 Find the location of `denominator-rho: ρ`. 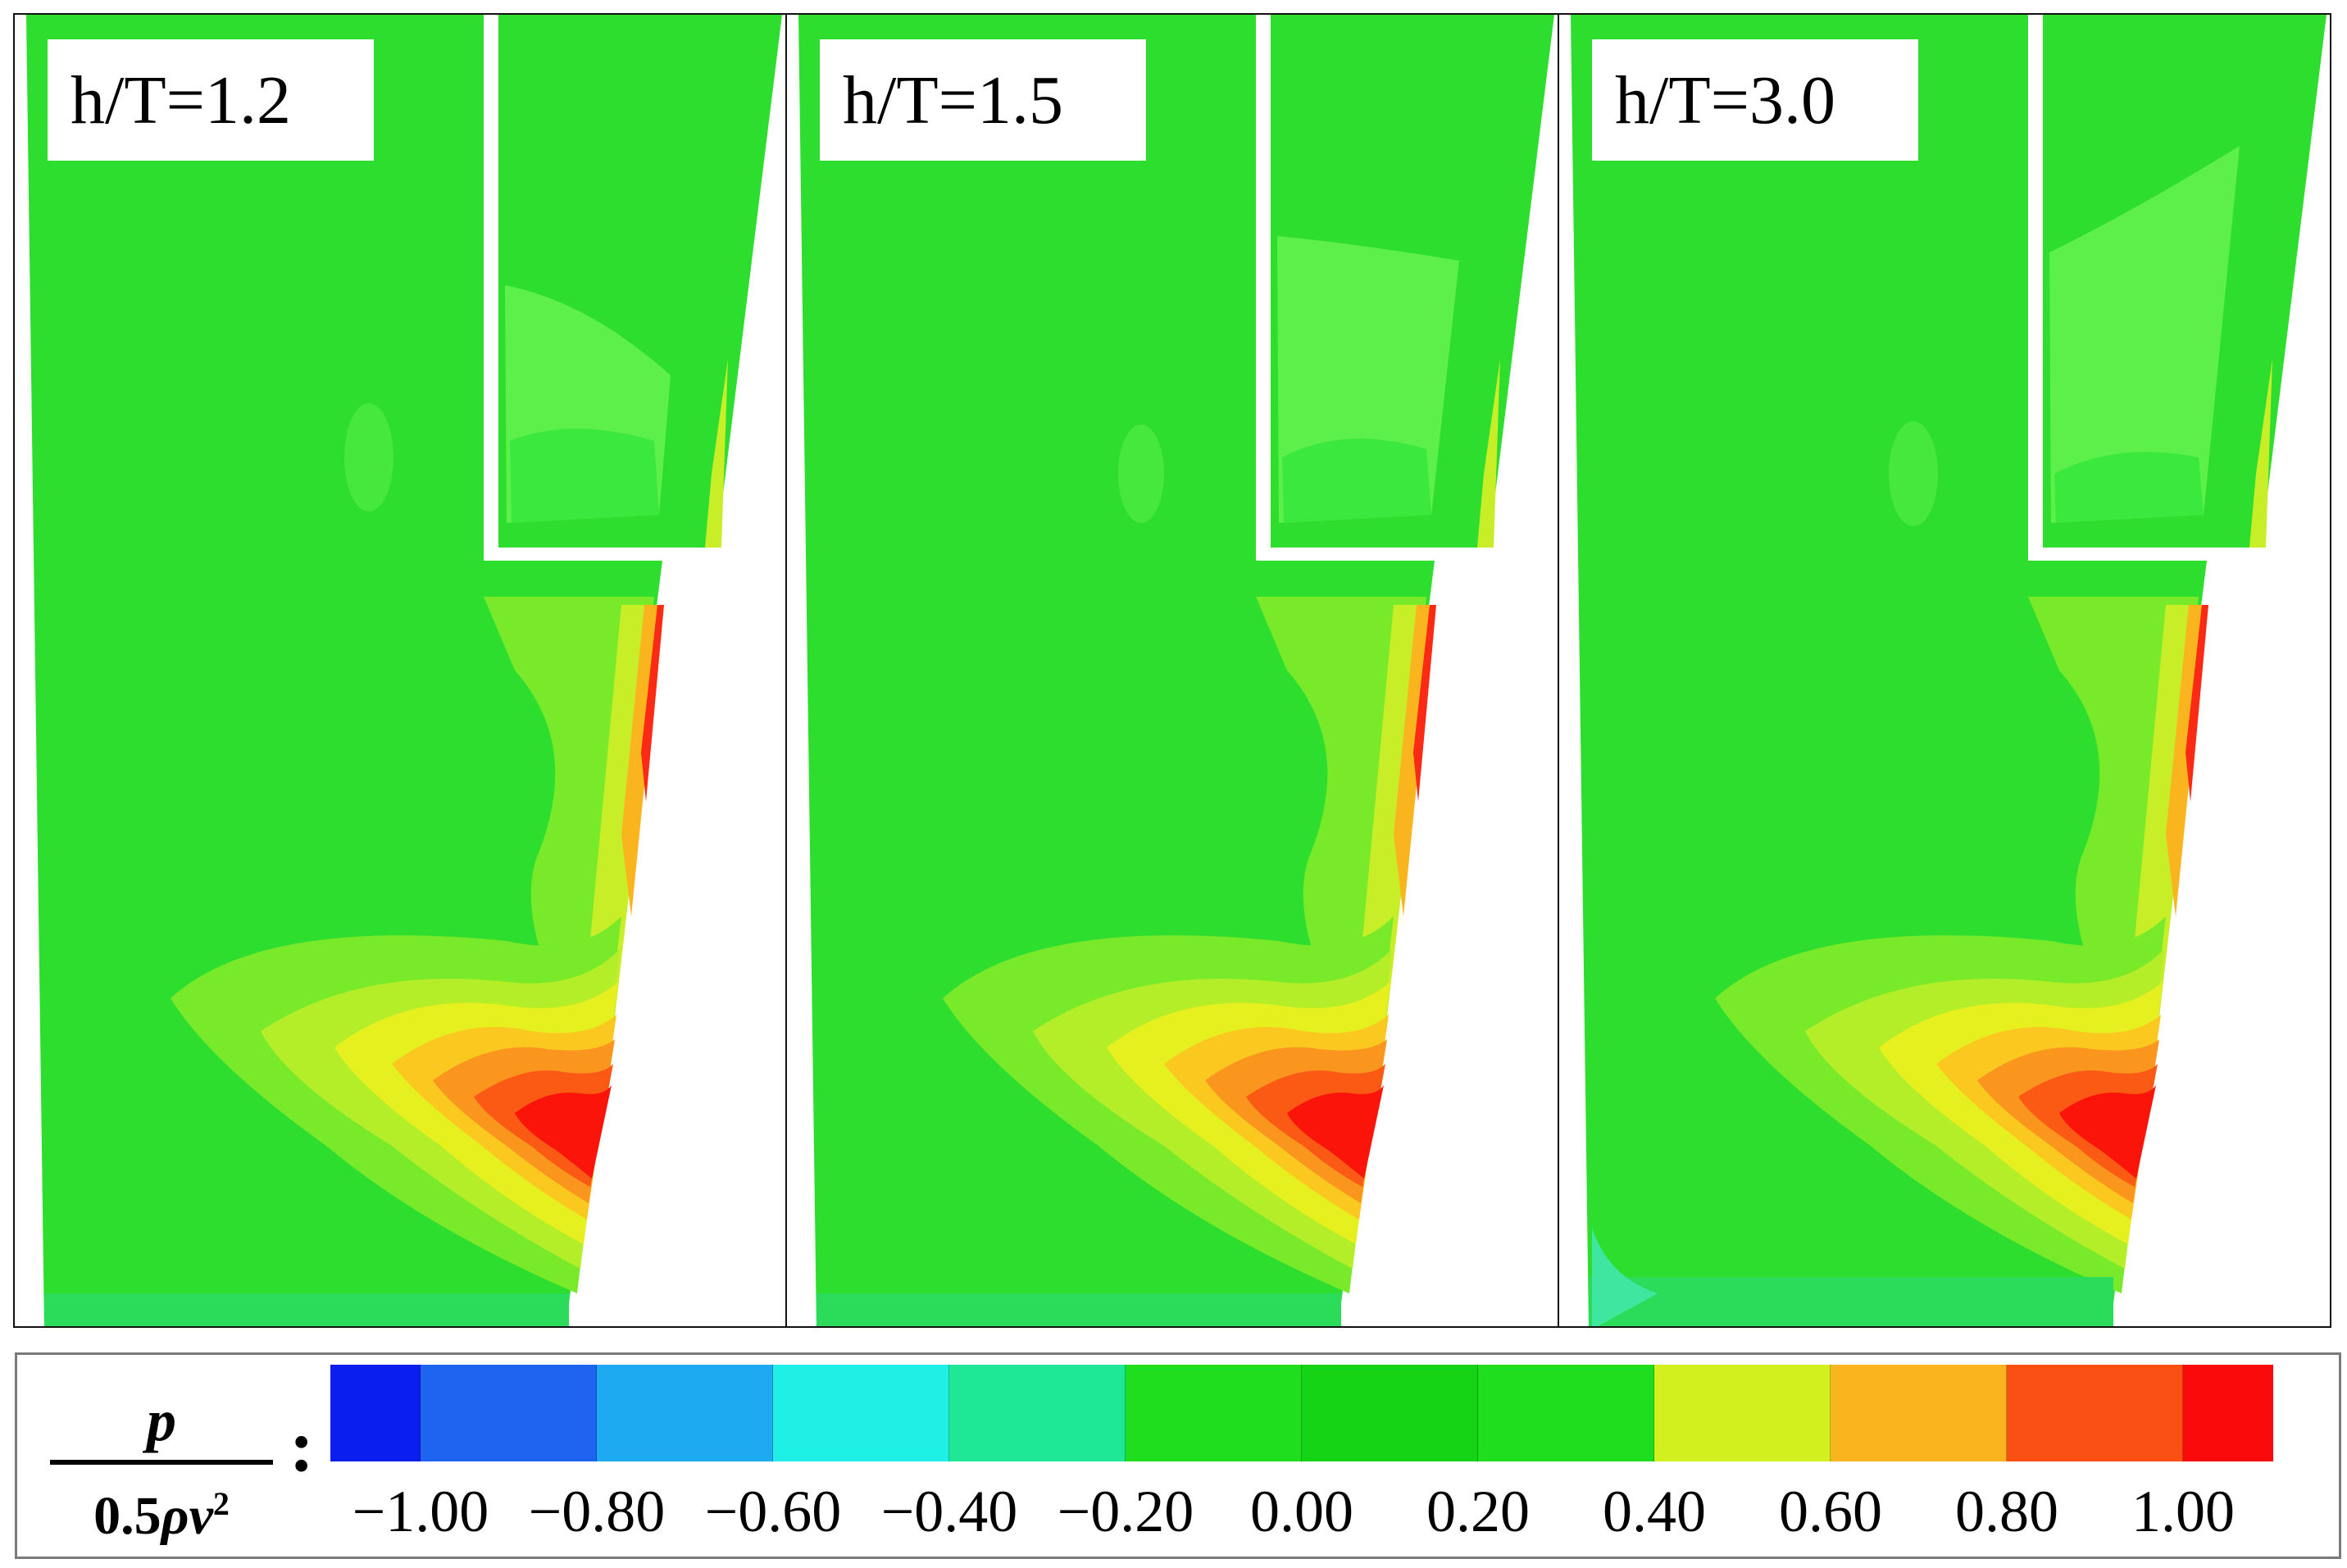

denominator-rho: ρ is located at coordinates (175, 1516).